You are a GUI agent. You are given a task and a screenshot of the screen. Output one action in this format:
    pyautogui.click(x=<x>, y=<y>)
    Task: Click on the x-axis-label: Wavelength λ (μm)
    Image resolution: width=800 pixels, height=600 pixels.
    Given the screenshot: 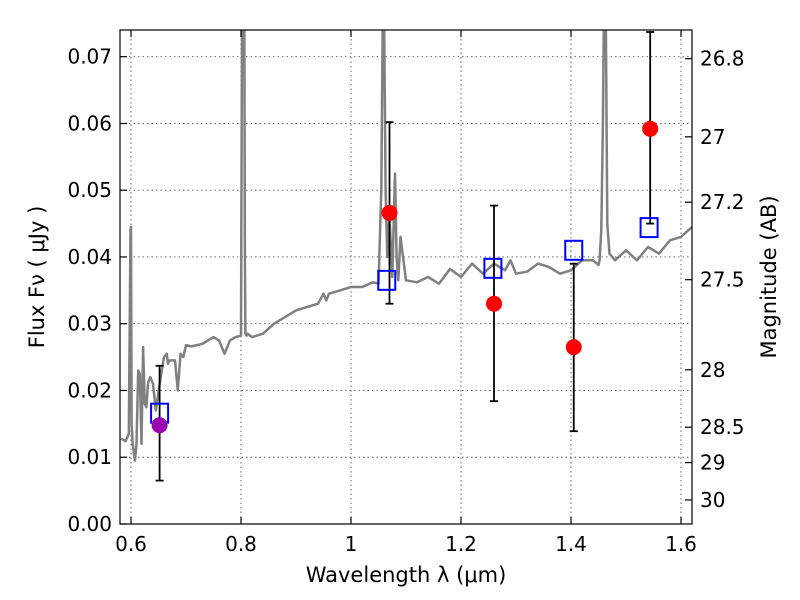 What is the action you would take?
    pyautogui.click(x=406, y=575)
    